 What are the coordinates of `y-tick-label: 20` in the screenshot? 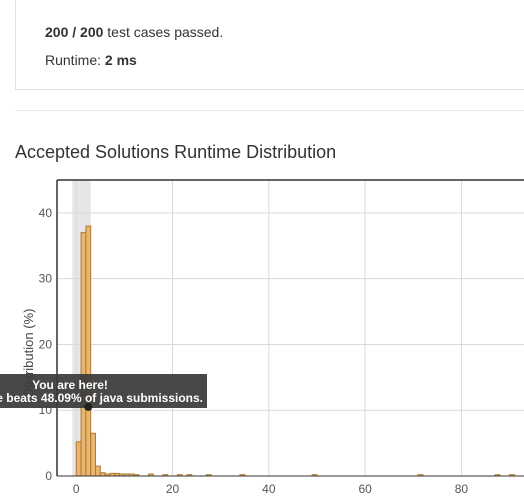 It's located at (46, 344).